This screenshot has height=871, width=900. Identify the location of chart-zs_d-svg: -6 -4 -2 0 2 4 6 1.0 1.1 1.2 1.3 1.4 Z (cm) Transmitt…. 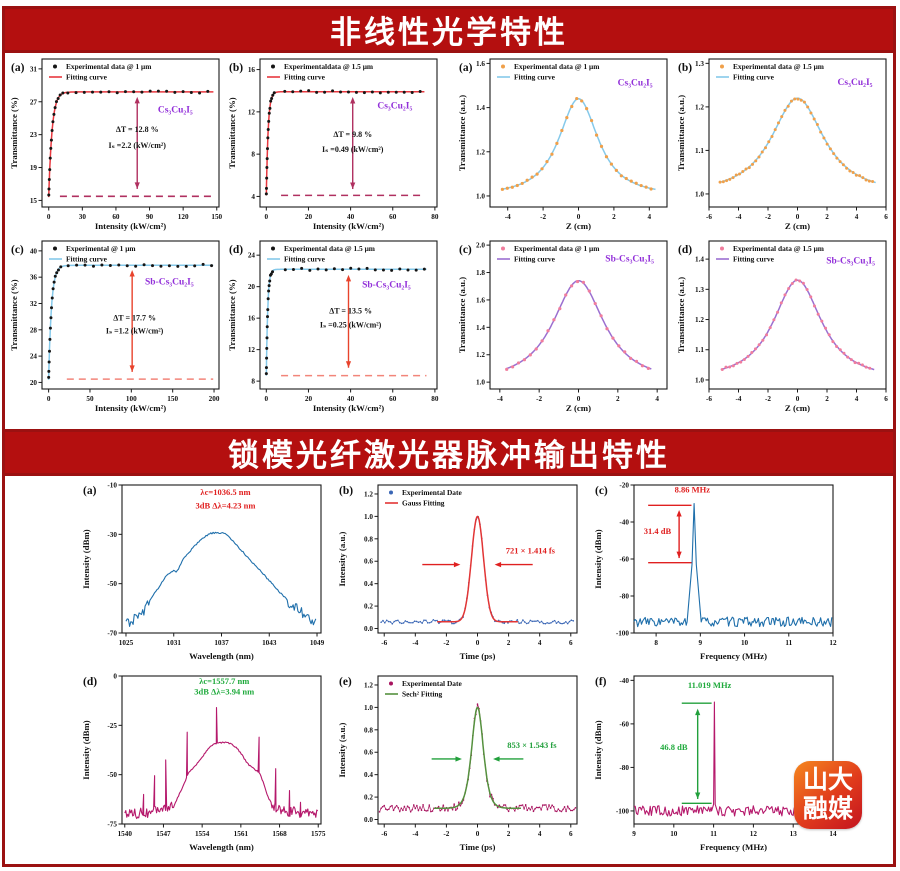
(782, 326).